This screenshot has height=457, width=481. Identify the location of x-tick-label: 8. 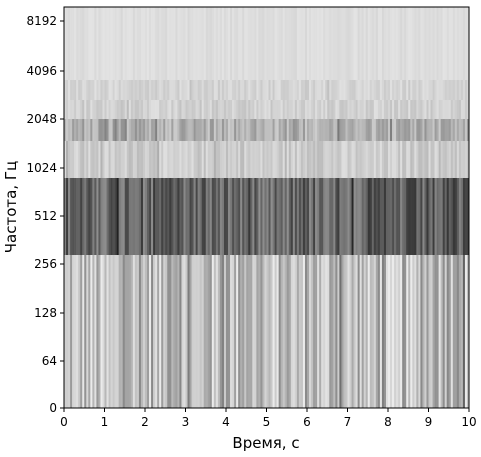
(388, 422).